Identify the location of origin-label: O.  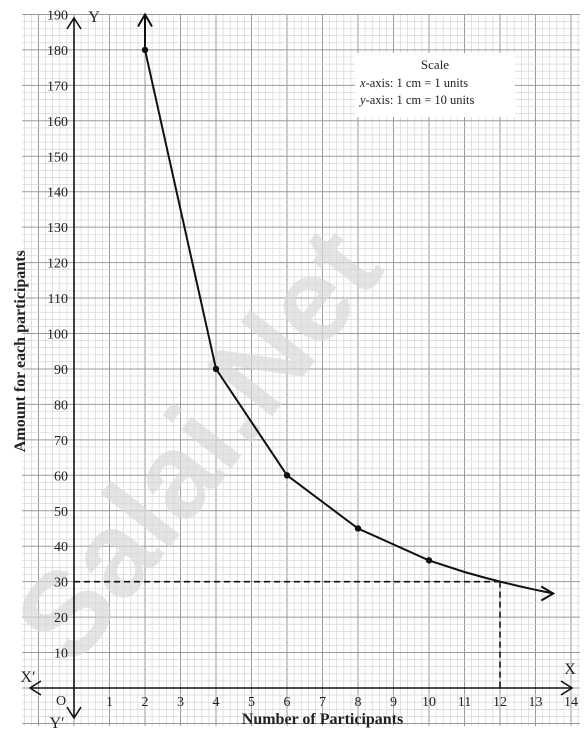
(61, 701).